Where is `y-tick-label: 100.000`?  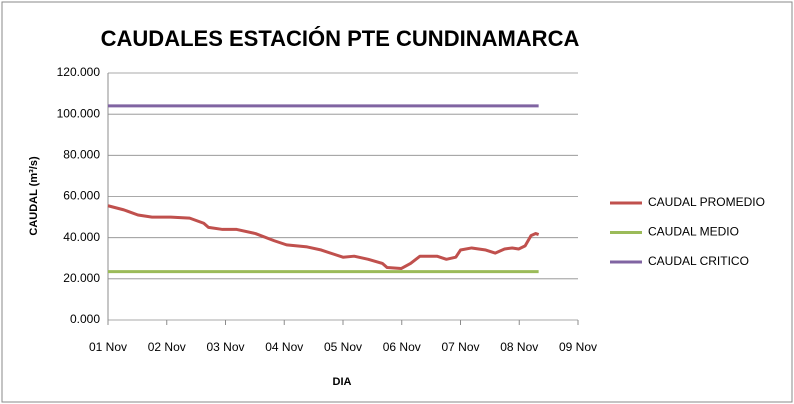
y-tick-label: 100.000 is located at coordinates (79, 113).